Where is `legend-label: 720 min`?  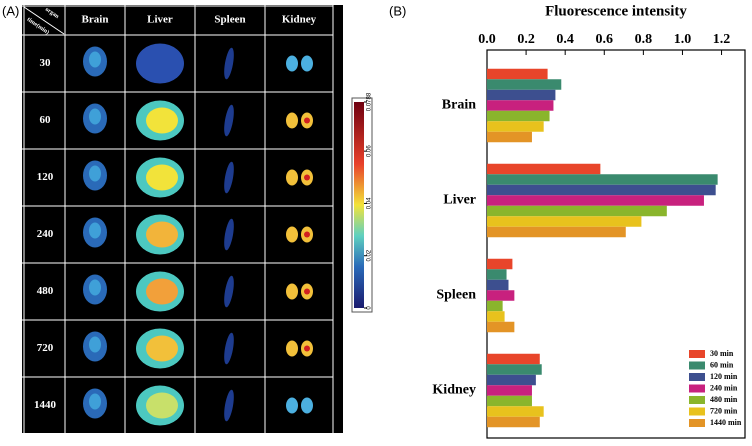 legend-label: 720 min is located at coordinates (724, 410).